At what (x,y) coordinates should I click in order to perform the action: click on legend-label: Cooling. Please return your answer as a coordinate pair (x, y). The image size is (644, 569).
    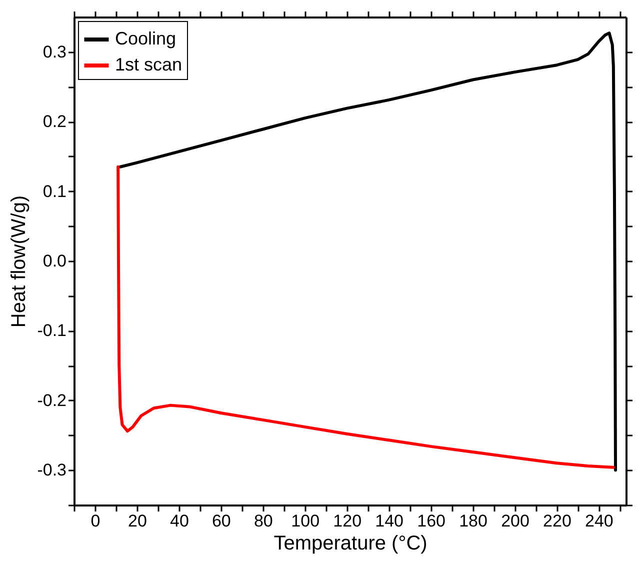
    Looking at the image, I should click on (145, 38).